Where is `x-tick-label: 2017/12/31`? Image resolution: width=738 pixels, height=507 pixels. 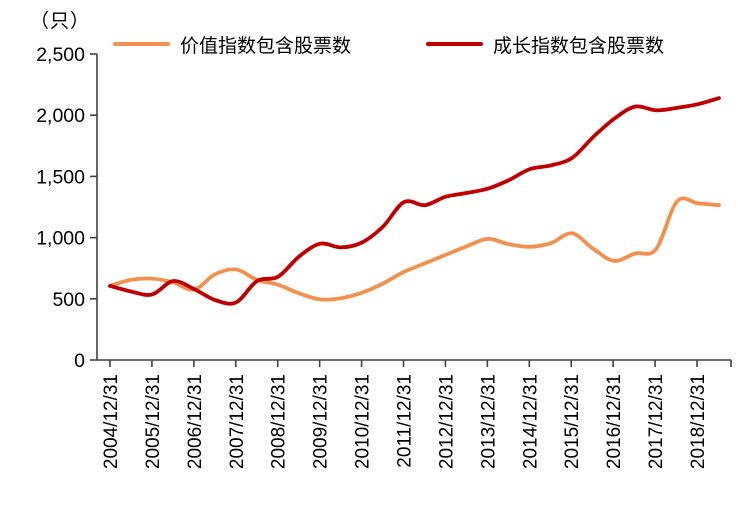
x-tick-label: 2017/12/31 is located at coordinates (656, 421).